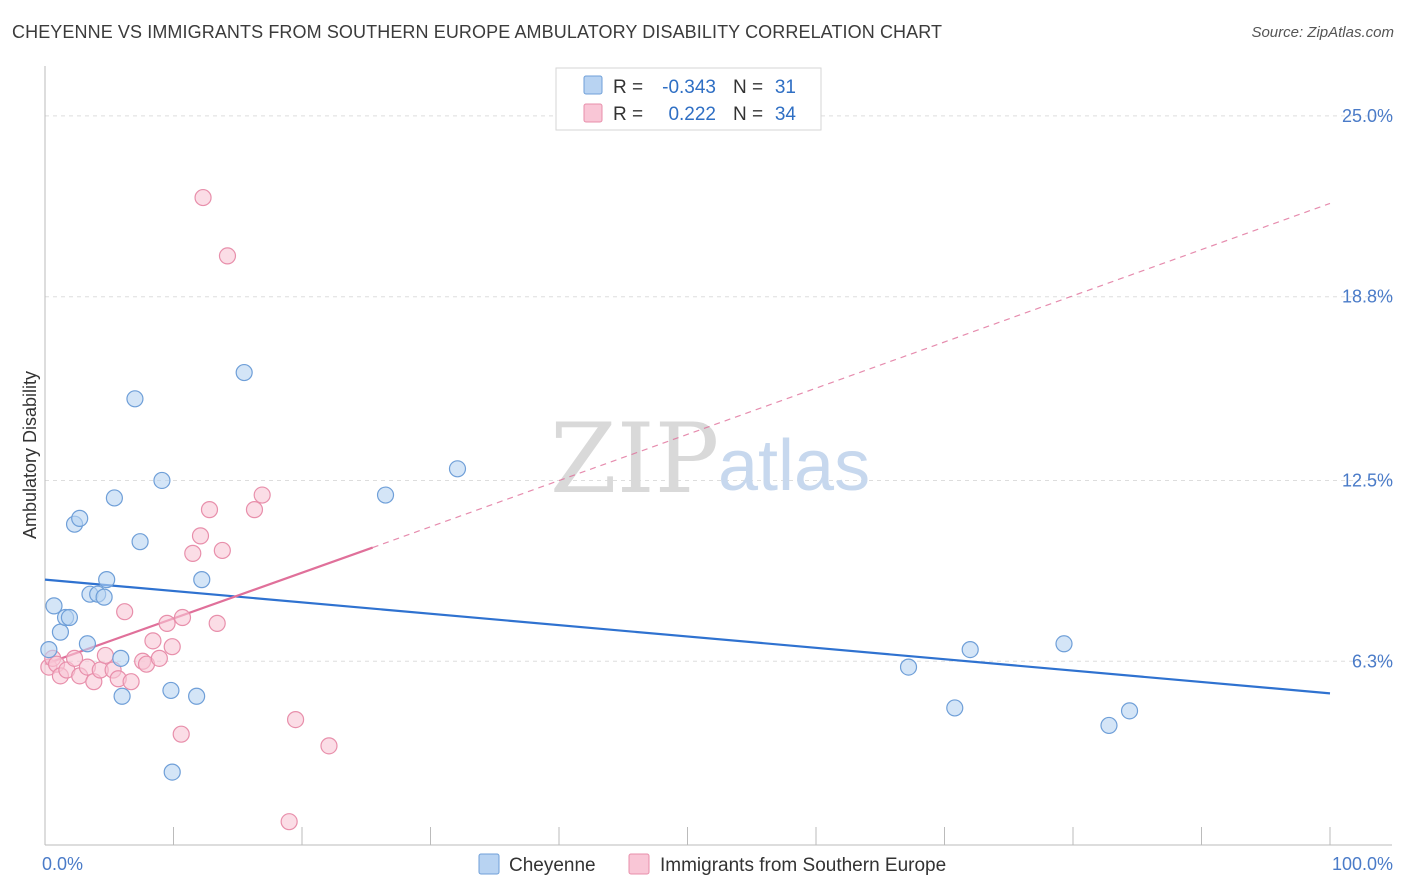 The image size is (1406, 892). I want to click on legend-swatch-cheyenne, so click(593, 85).